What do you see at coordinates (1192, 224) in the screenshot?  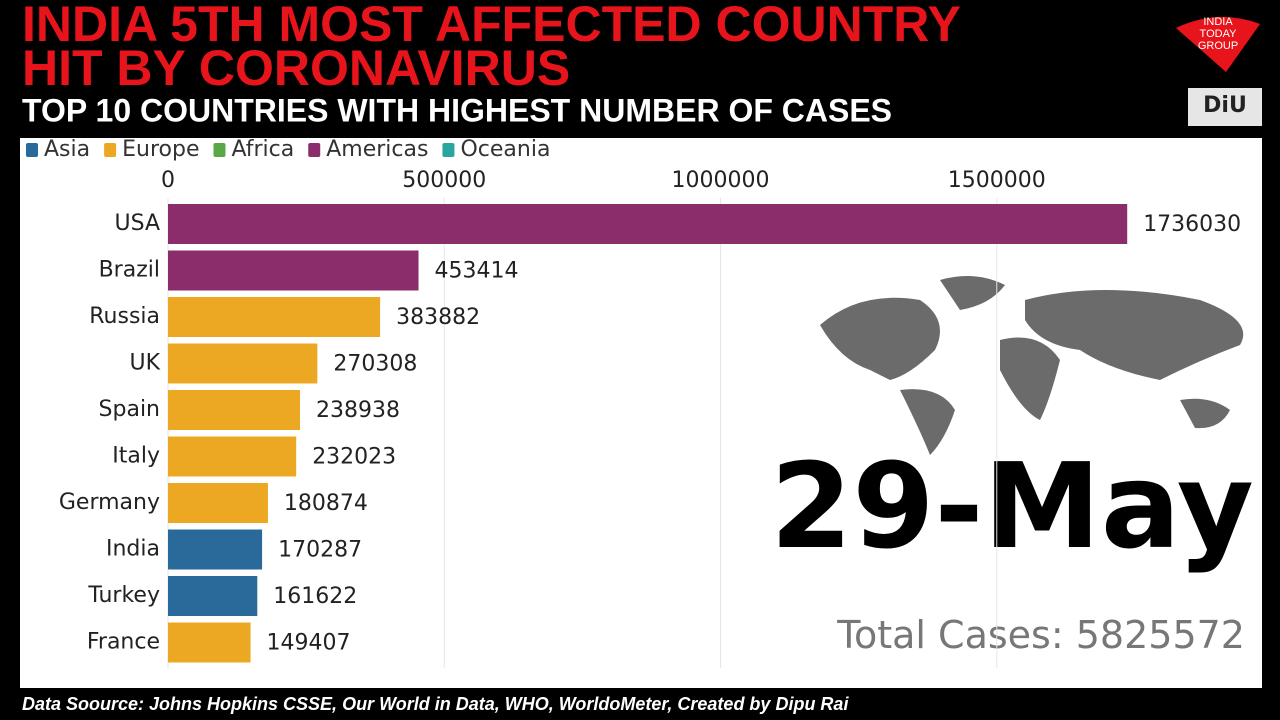 I see `value-label: 1736030` at bounding box center [1192, 224].